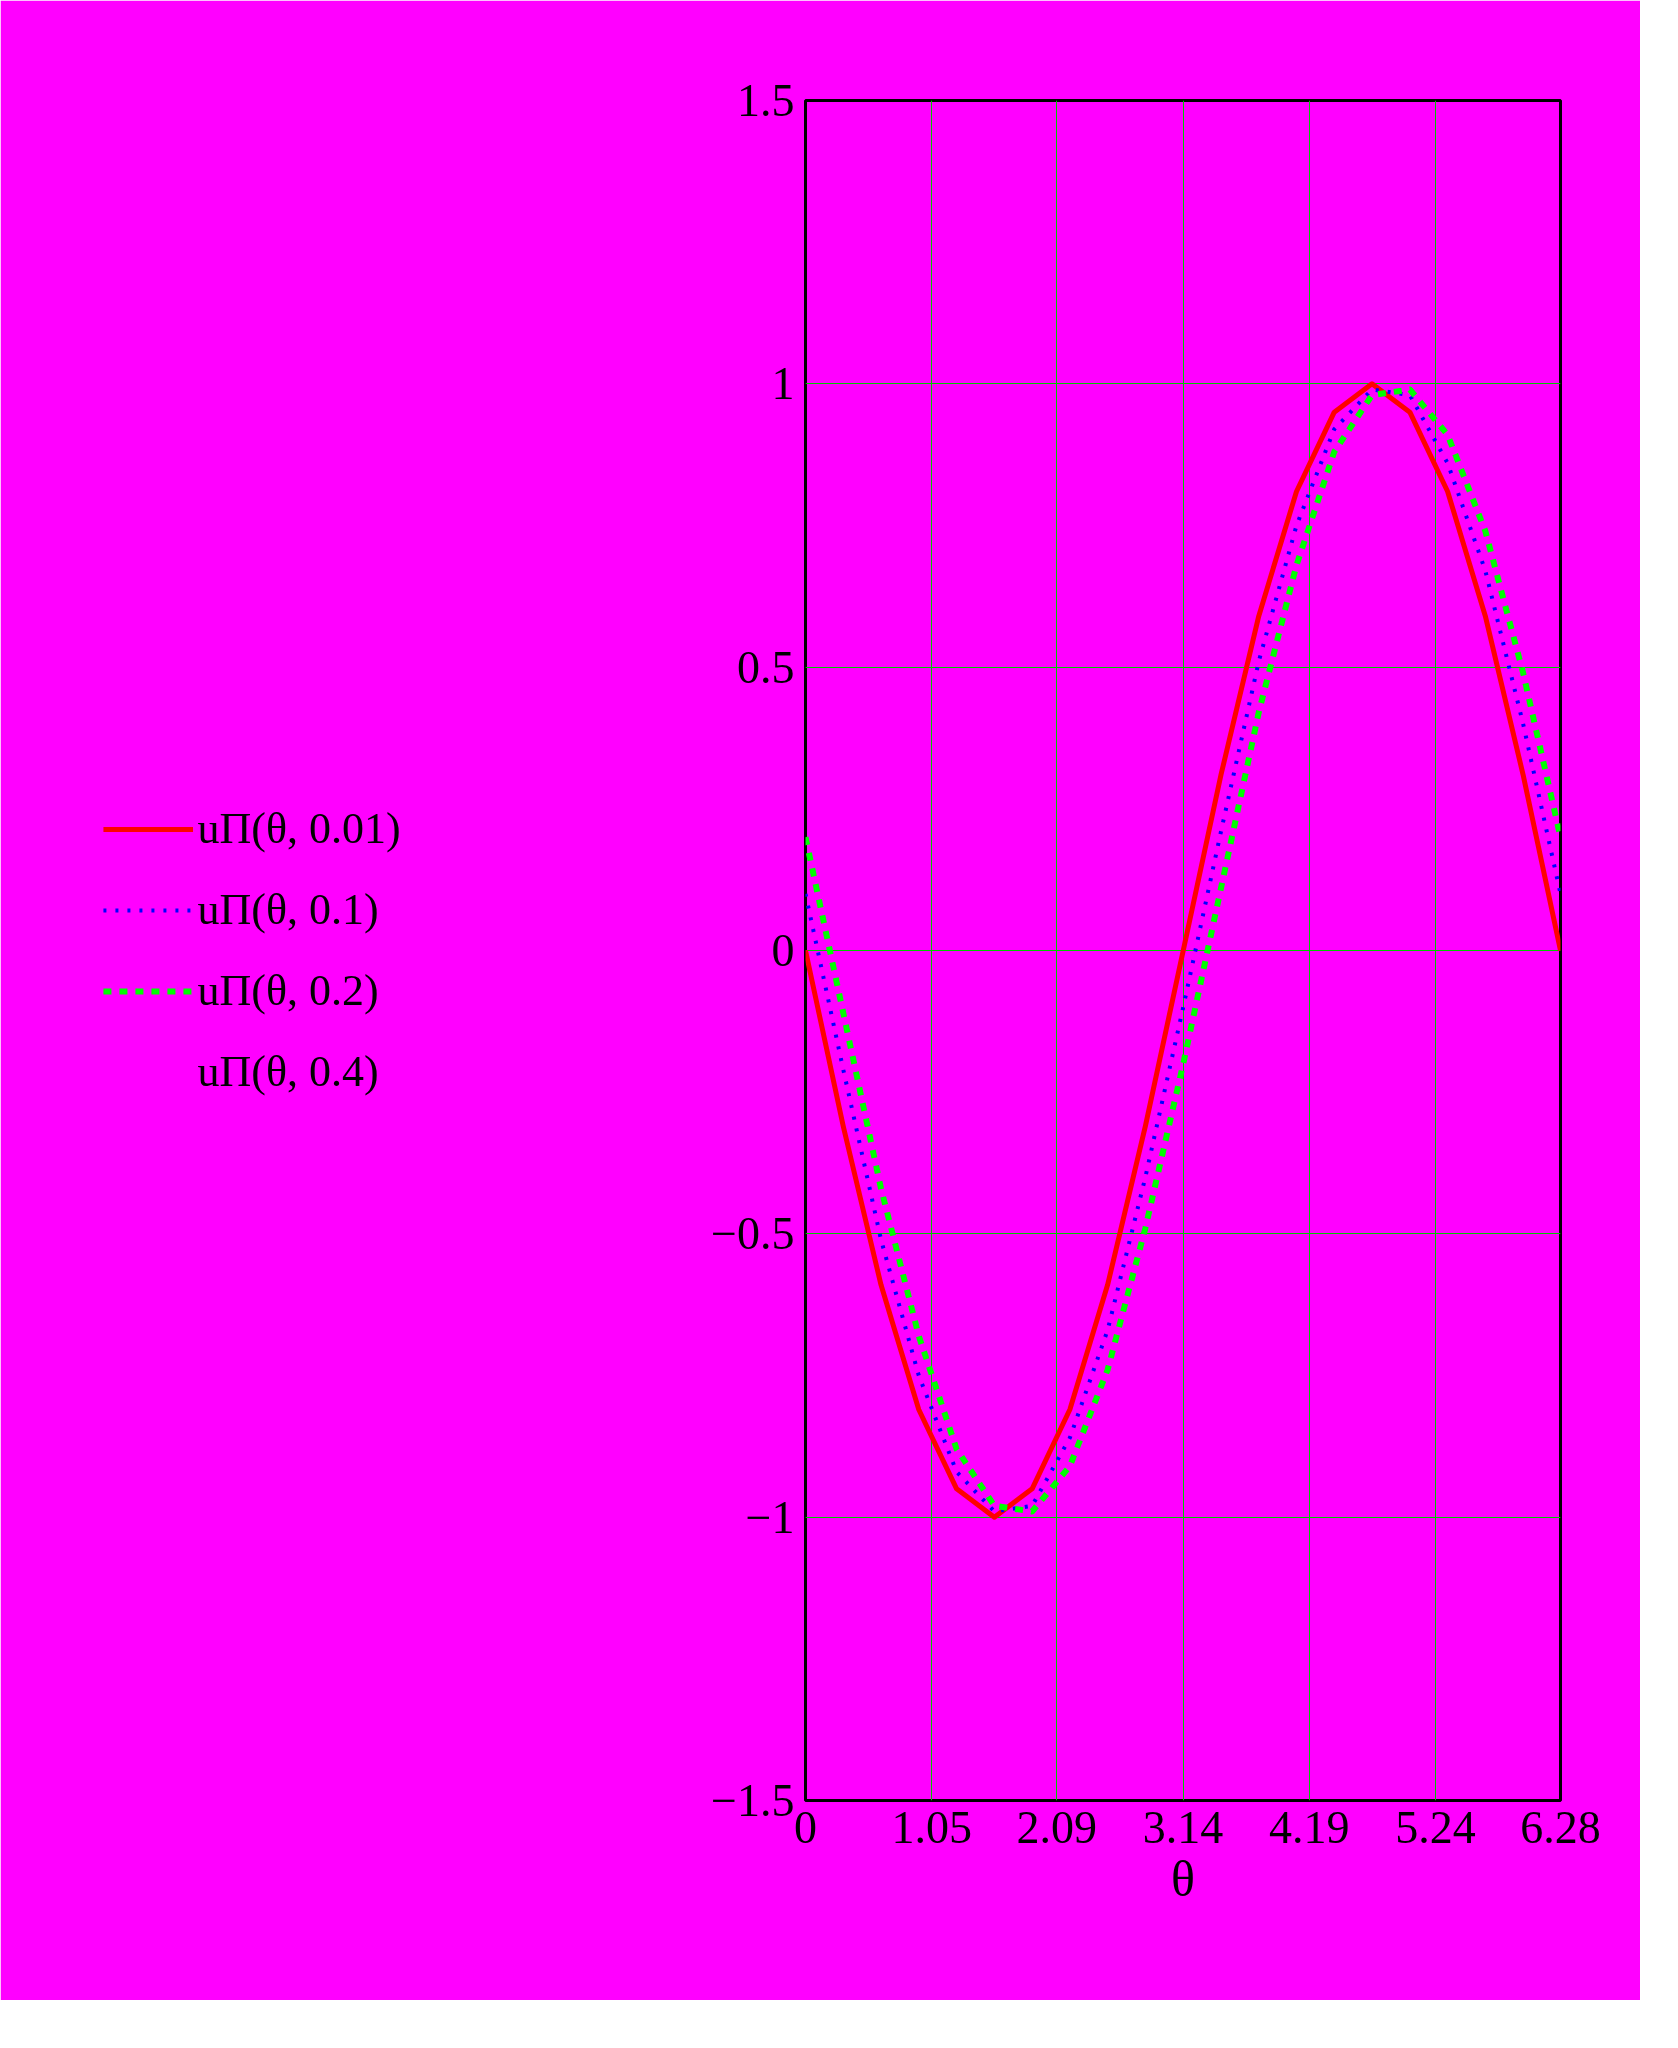  What do you see at coordinates (288, 909) in the screenshot?
I see `legend-label: uП(θ, 0.1)` at bounding box center [288, 909].